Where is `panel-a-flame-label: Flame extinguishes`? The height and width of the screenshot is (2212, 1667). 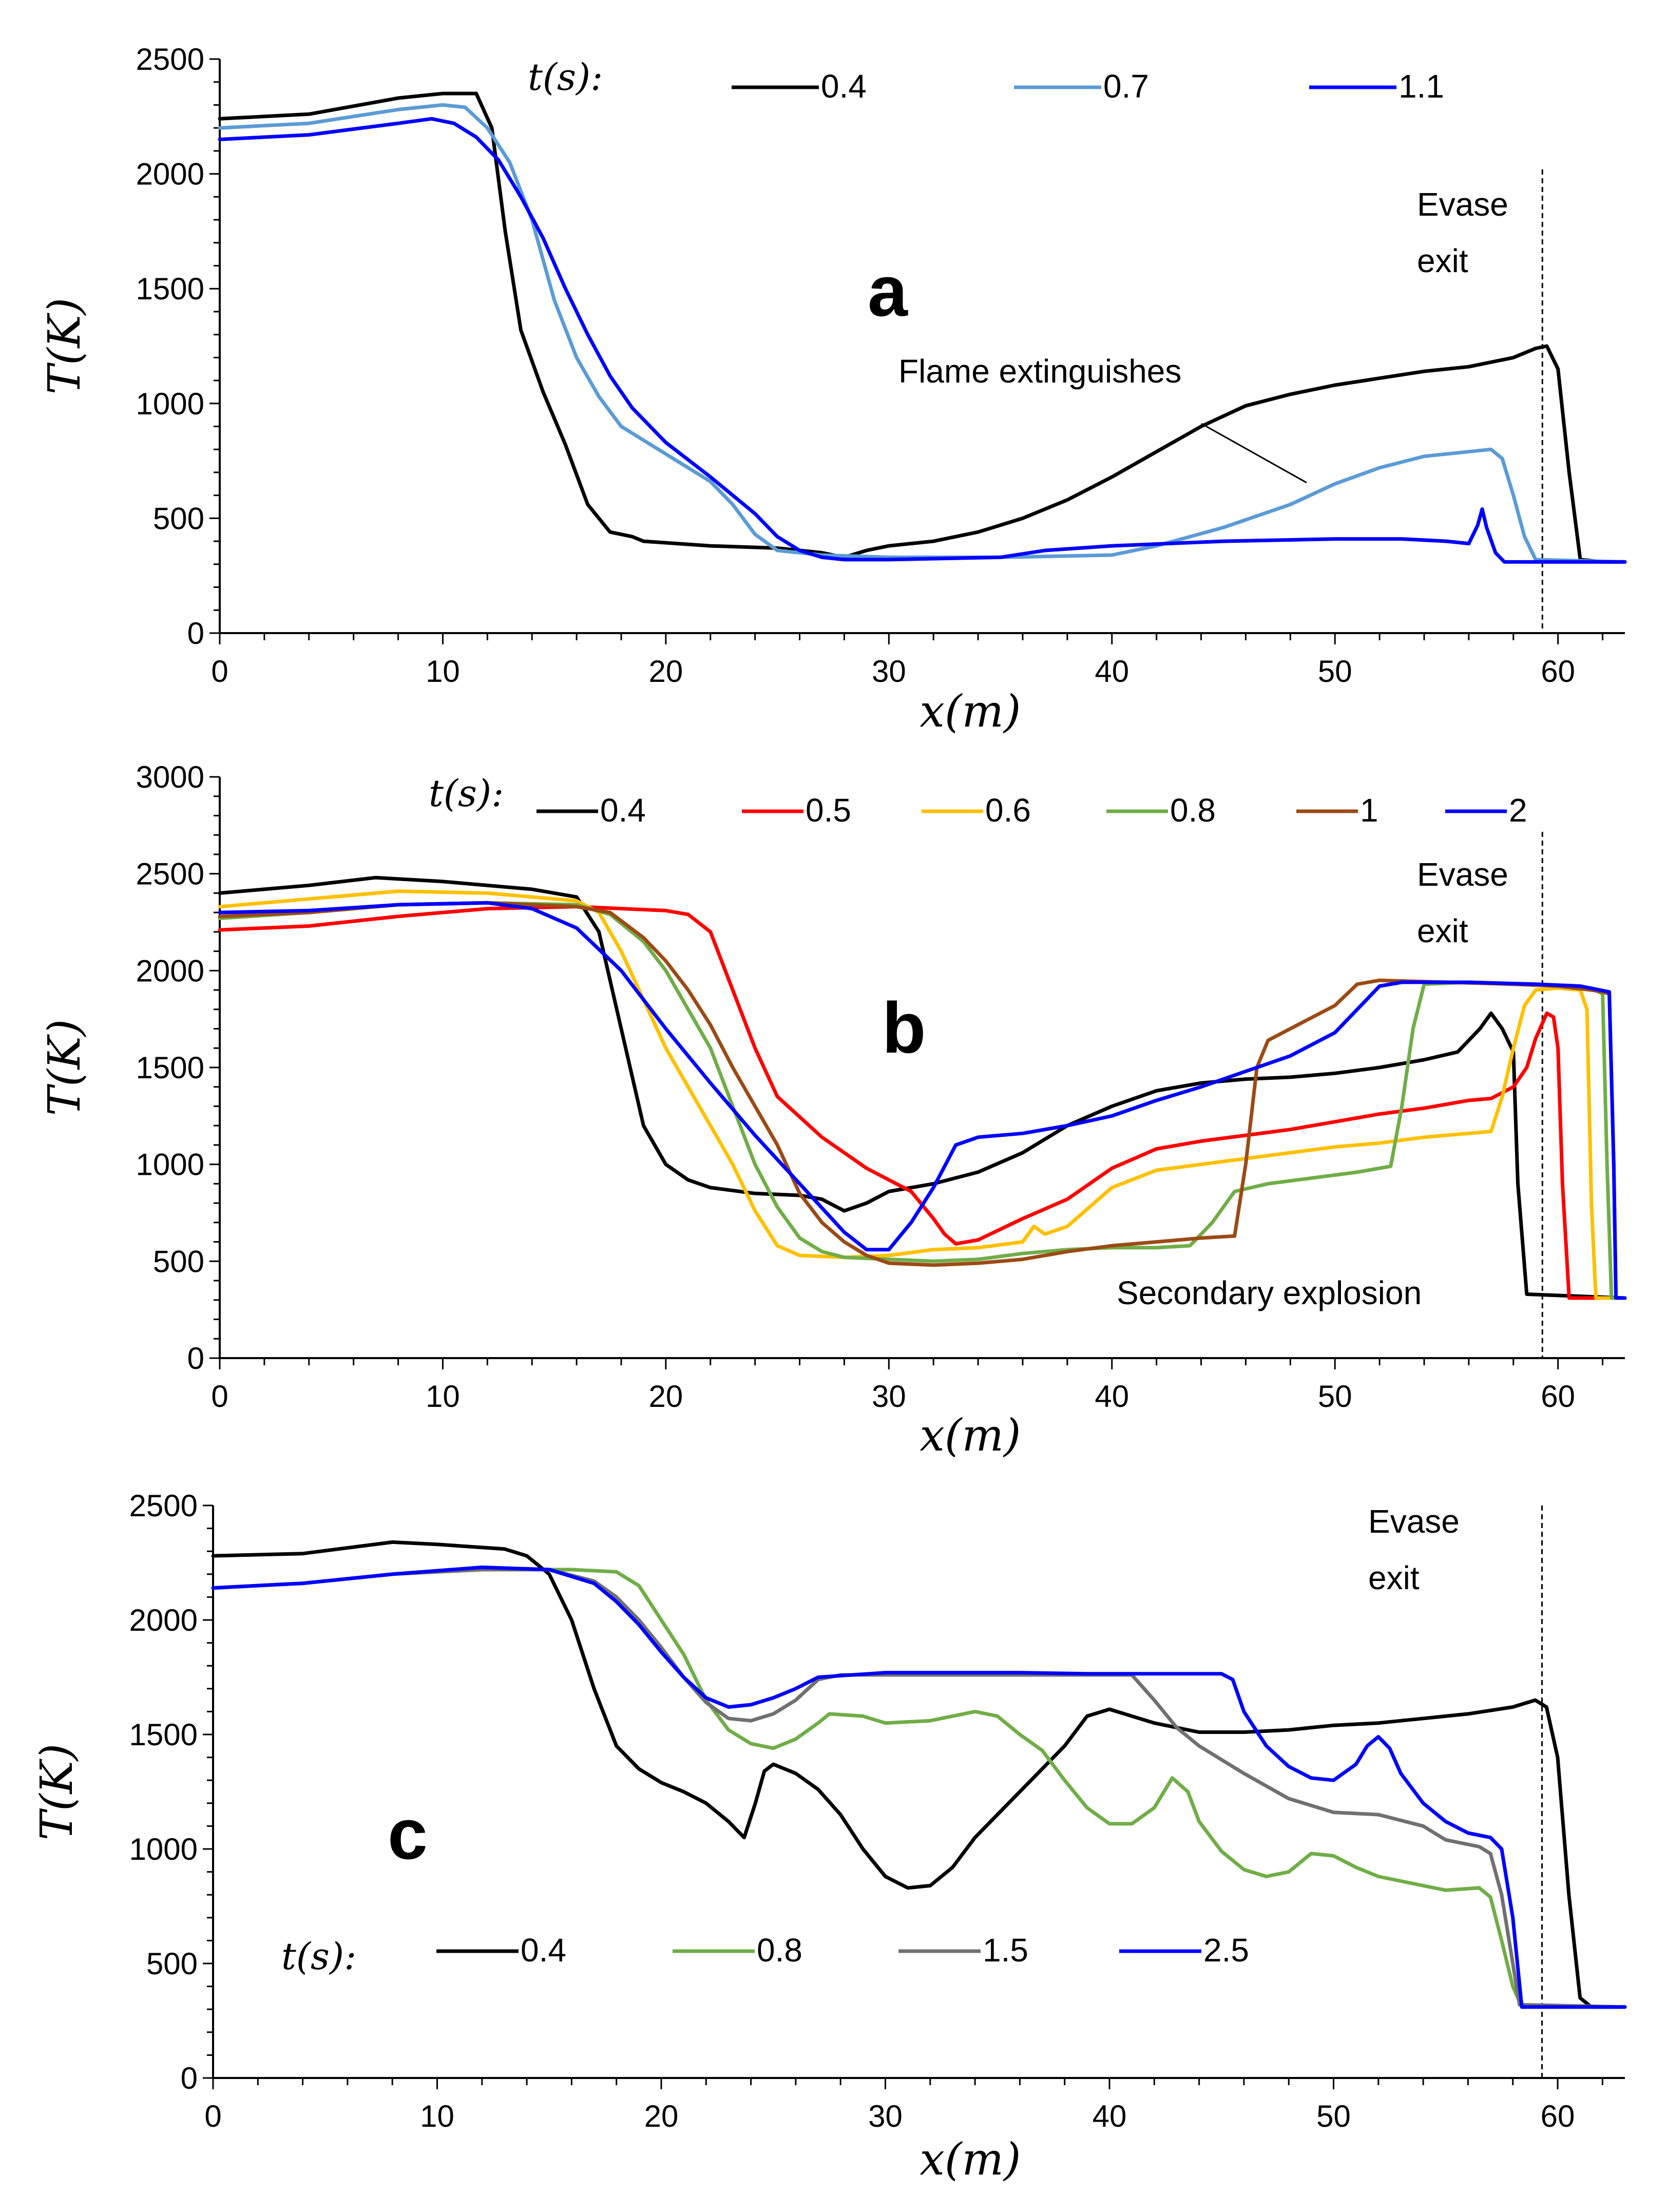 panel-a-flame-label: Flame extinguishes is located at coordinates (1039, 371).